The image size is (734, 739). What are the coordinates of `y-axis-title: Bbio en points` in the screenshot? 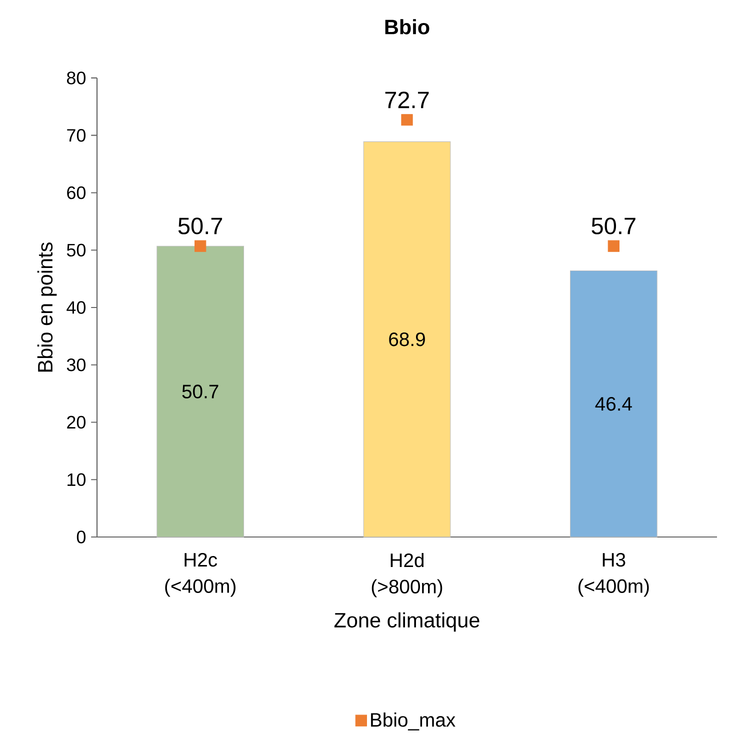 It's located at (47, 307).